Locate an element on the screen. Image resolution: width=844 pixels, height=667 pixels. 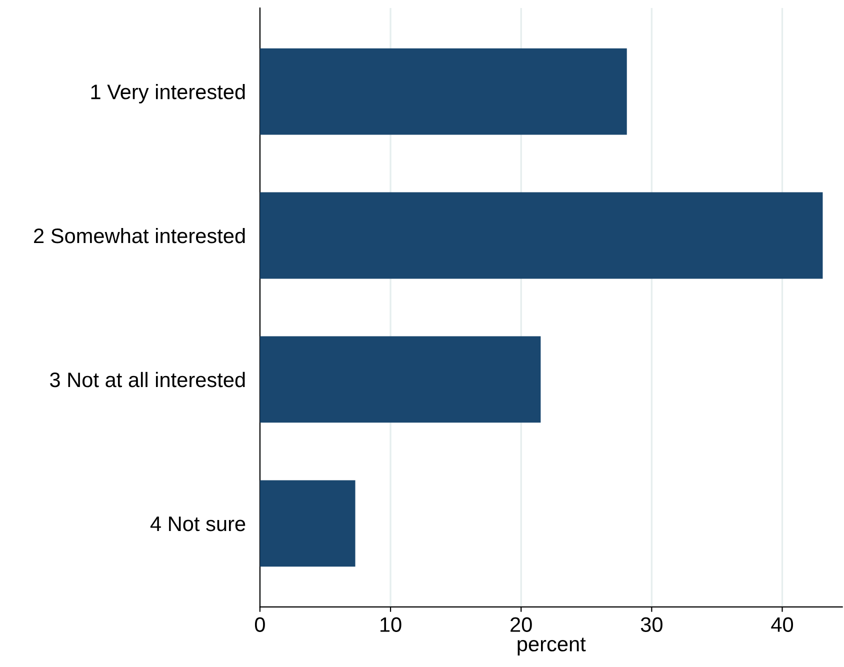
x-tick-label: 0 is located at coordinates (259, 624).